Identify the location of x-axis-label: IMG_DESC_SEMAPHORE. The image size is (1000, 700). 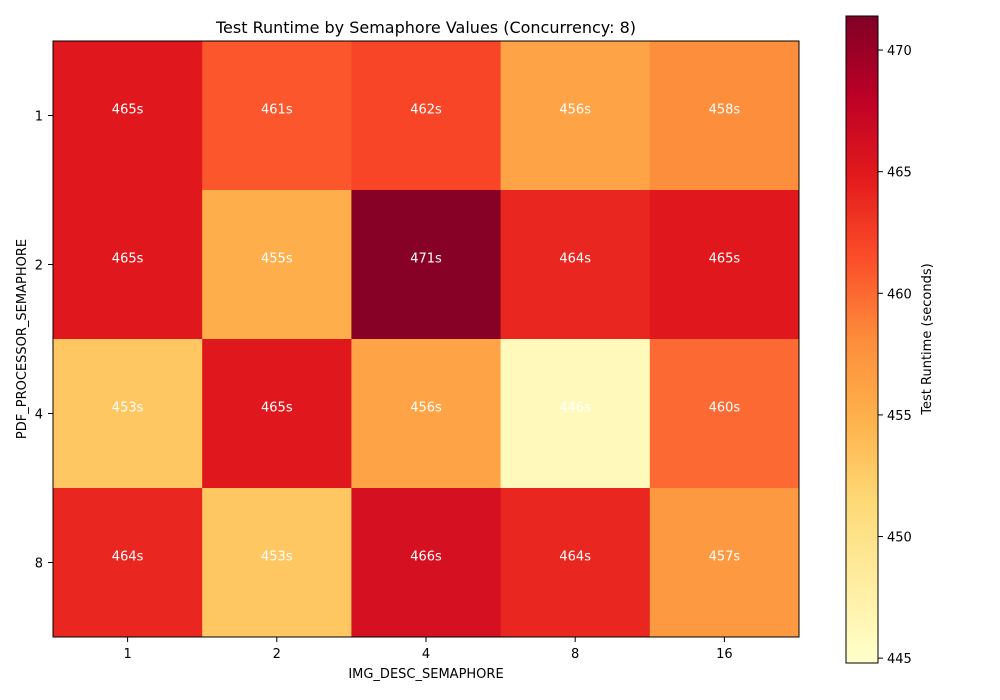
(425, 674).